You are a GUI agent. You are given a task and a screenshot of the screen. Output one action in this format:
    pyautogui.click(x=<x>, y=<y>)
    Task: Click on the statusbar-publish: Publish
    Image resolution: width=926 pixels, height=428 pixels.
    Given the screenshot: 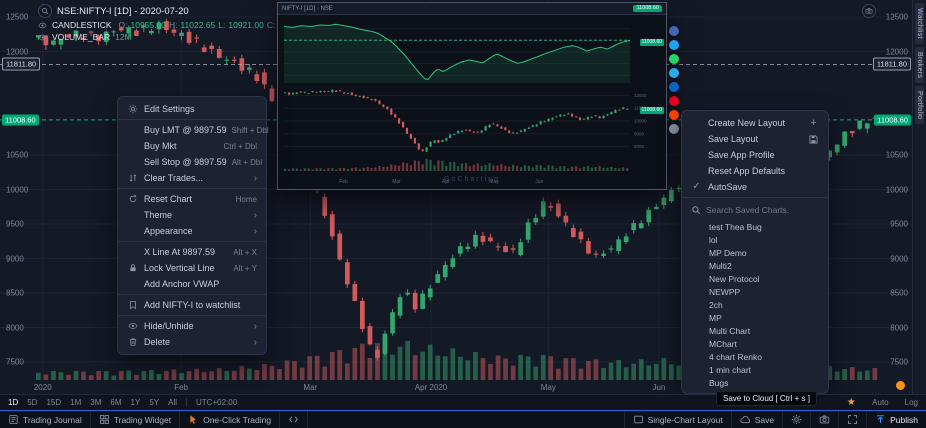 What is the action you would take?
    pyautogui.click(x=896, y=419)
    